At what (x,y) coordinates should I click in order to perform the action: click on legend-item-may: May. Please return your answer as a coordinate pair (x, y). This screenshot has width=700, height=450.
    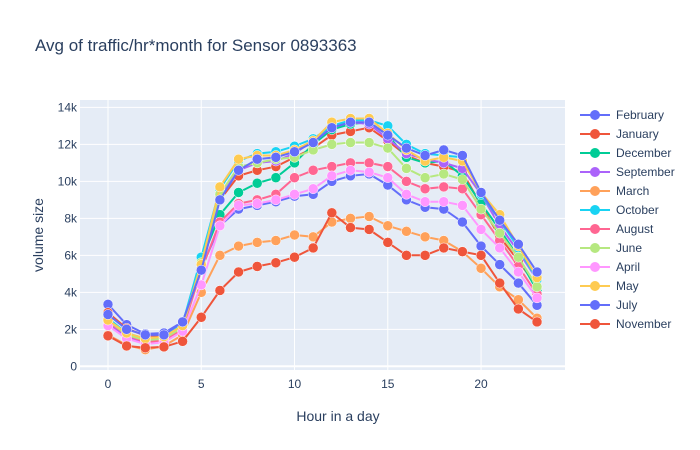
    Looking at the image, I should click on (609, 286).